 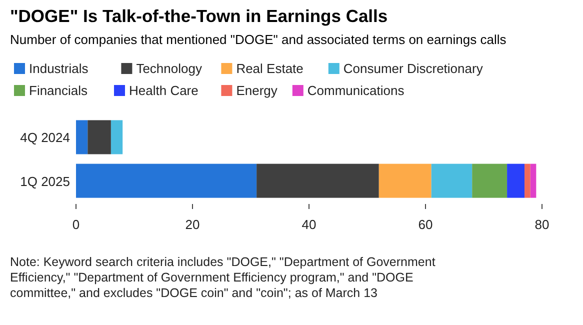 What do you see at coordinates (45, 138) in the screenshot?
I see `y-tick-label: 4Q 2024` at bounding box center [45, 138].